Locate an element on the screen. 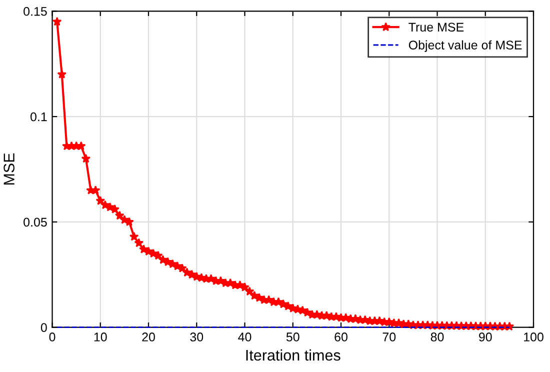 The width and height of the screenshot is (550, 372). y-axis-title: MSE is located at coordinates (9, 169).